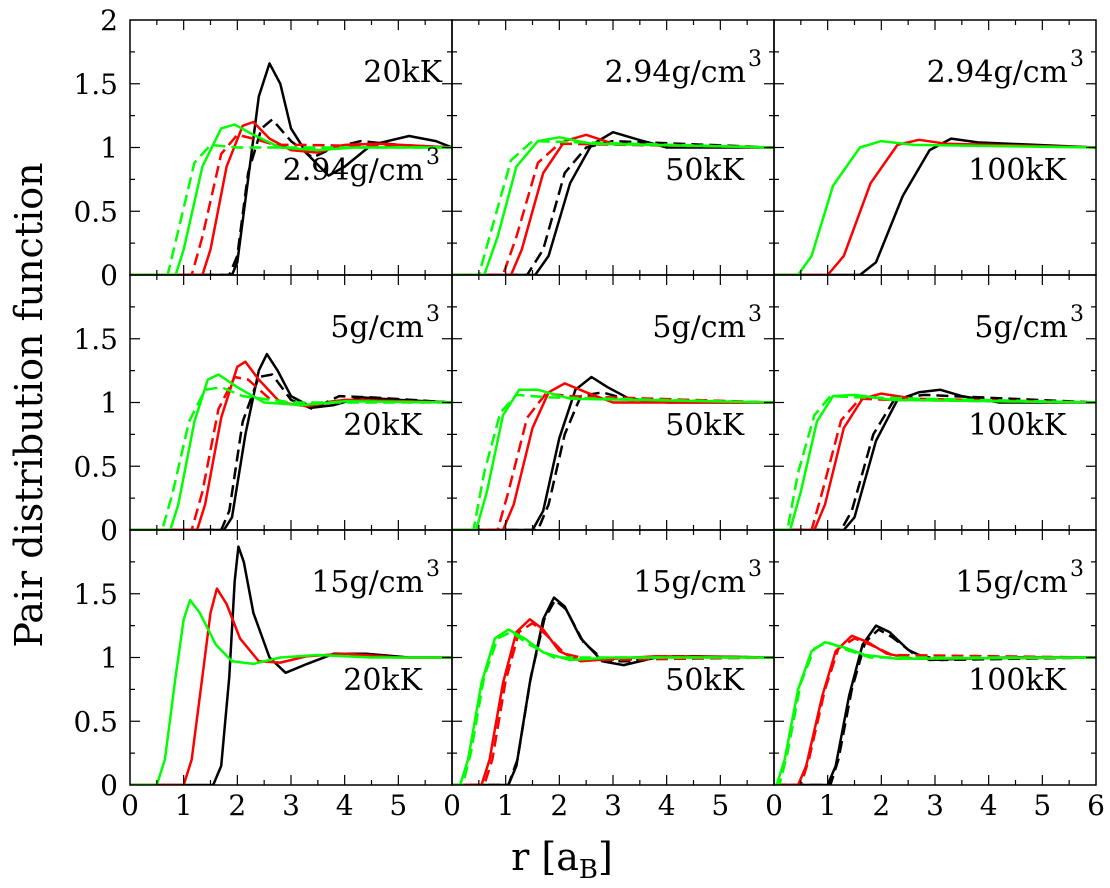  I want to click on x-tick-label: 6, so click(1096, 805).